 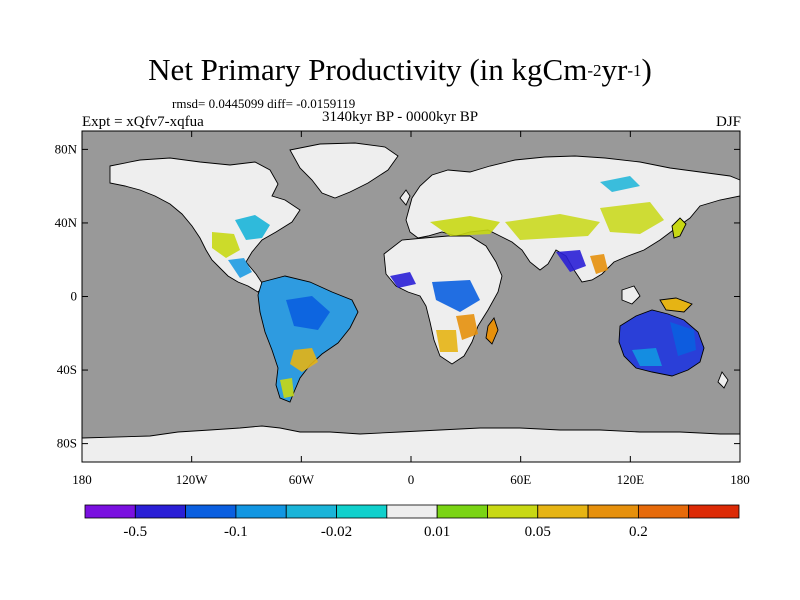 I want to click on lon-tick-label: 0, so click(x=411, y=479).